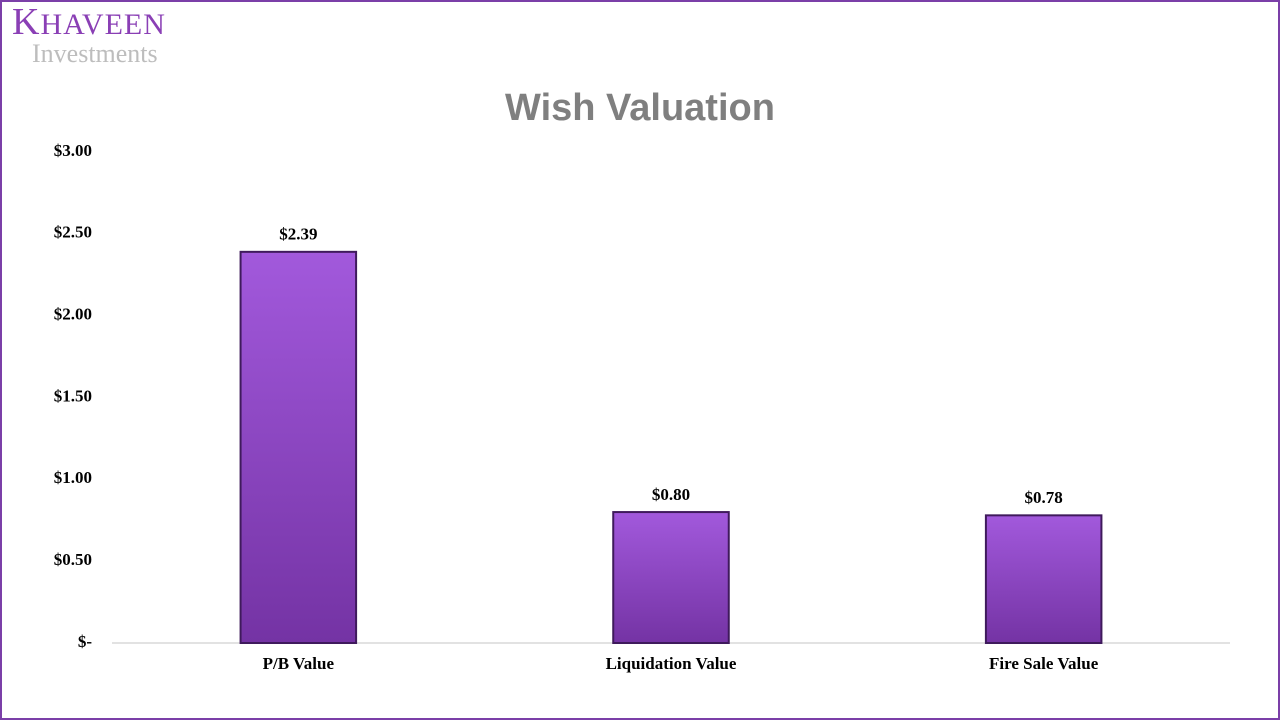 The height and width of the screenshot is (720, 1280). What do you see at coordinates (73, 232) in the screenshot?
I see `y-tick-label: $2.50` at bounding box center [73, 232].